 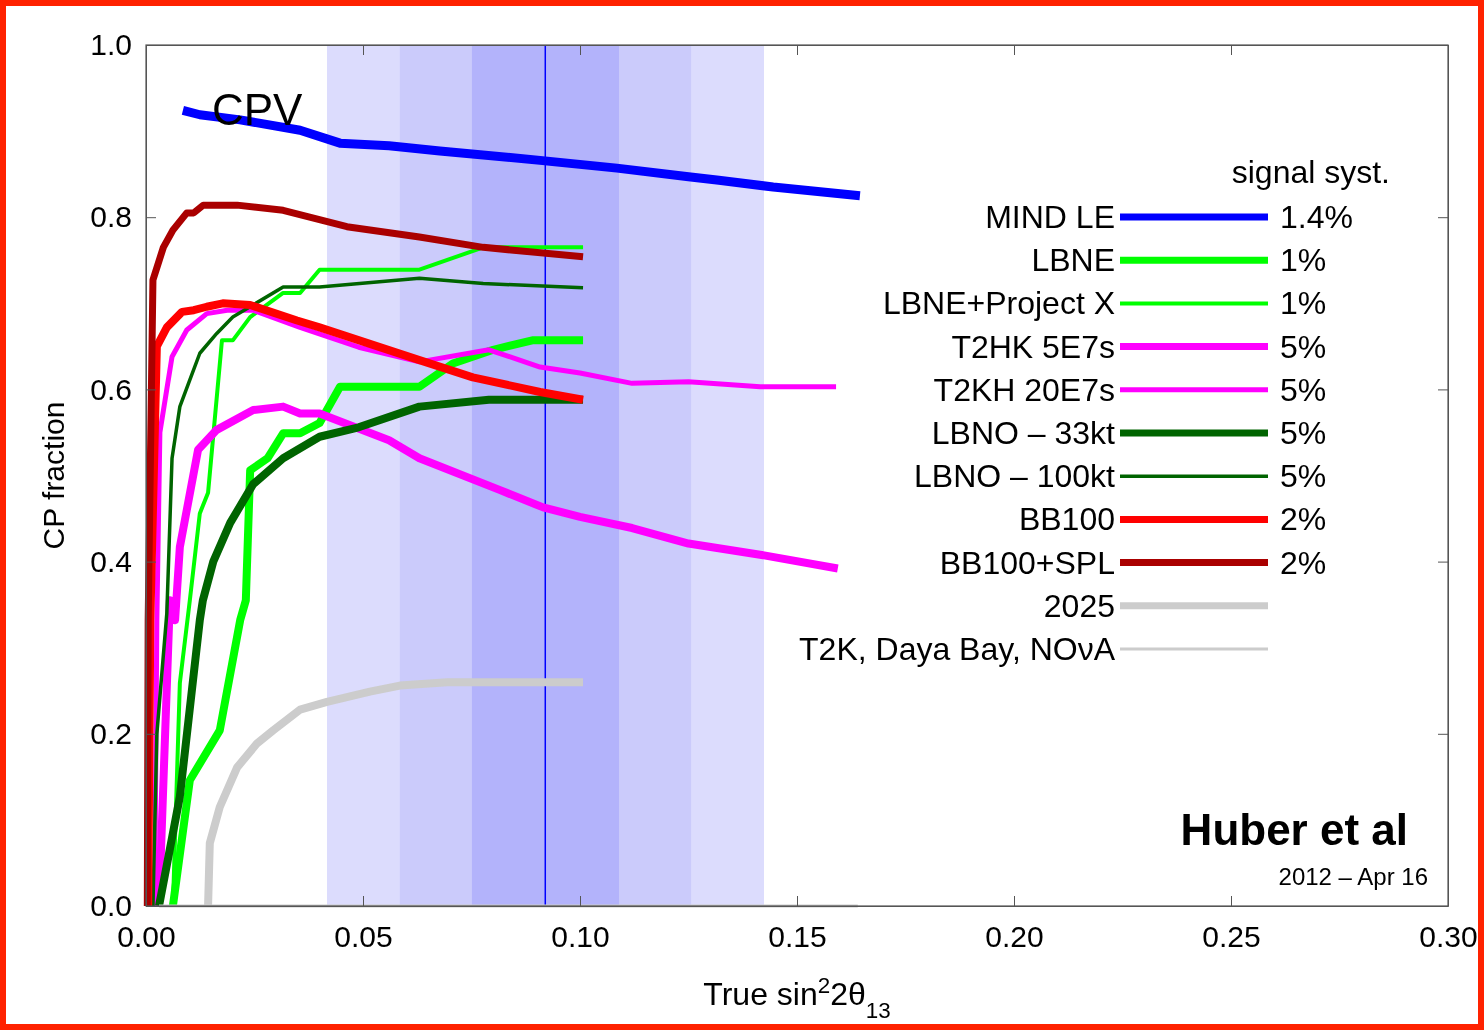 What do you see at coordinates (1079, 605) in the screenshot?
I see `legend-label: 2025` at bounding box center [1079, 605].